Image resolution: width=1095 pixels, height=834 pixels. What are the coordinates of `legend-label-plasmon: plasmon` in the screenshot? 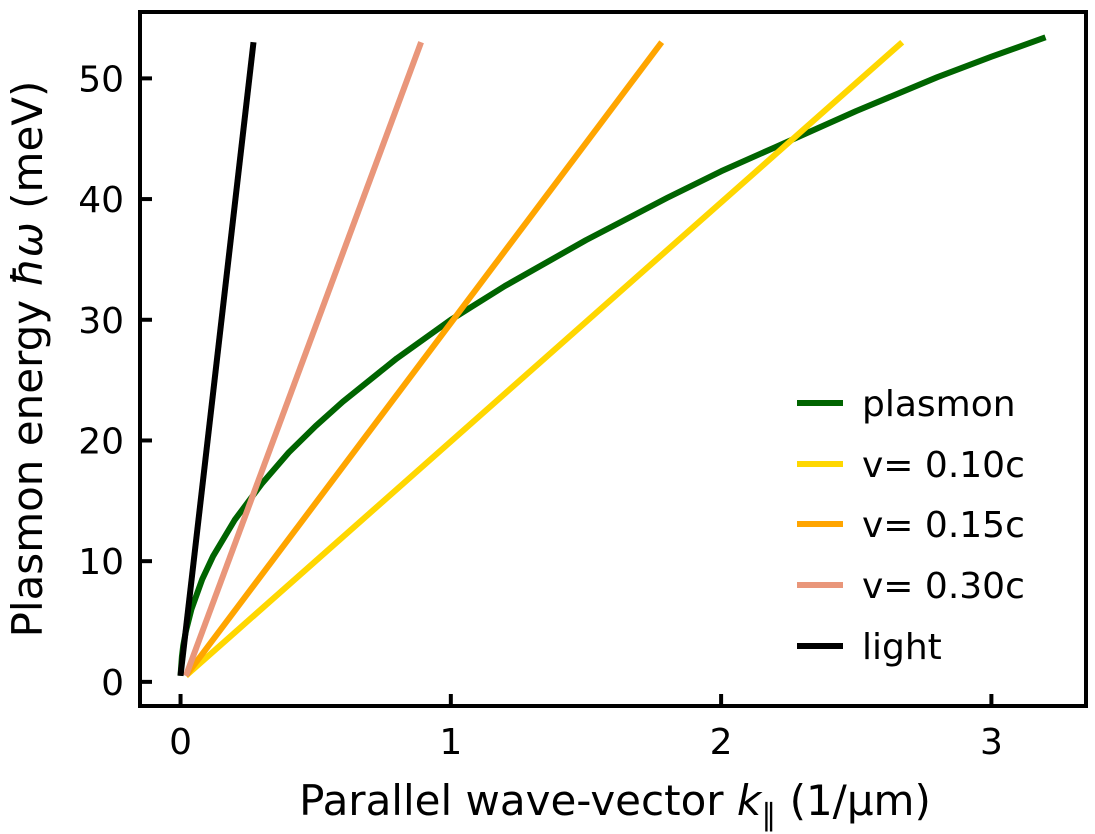 It's located at (939, 404).